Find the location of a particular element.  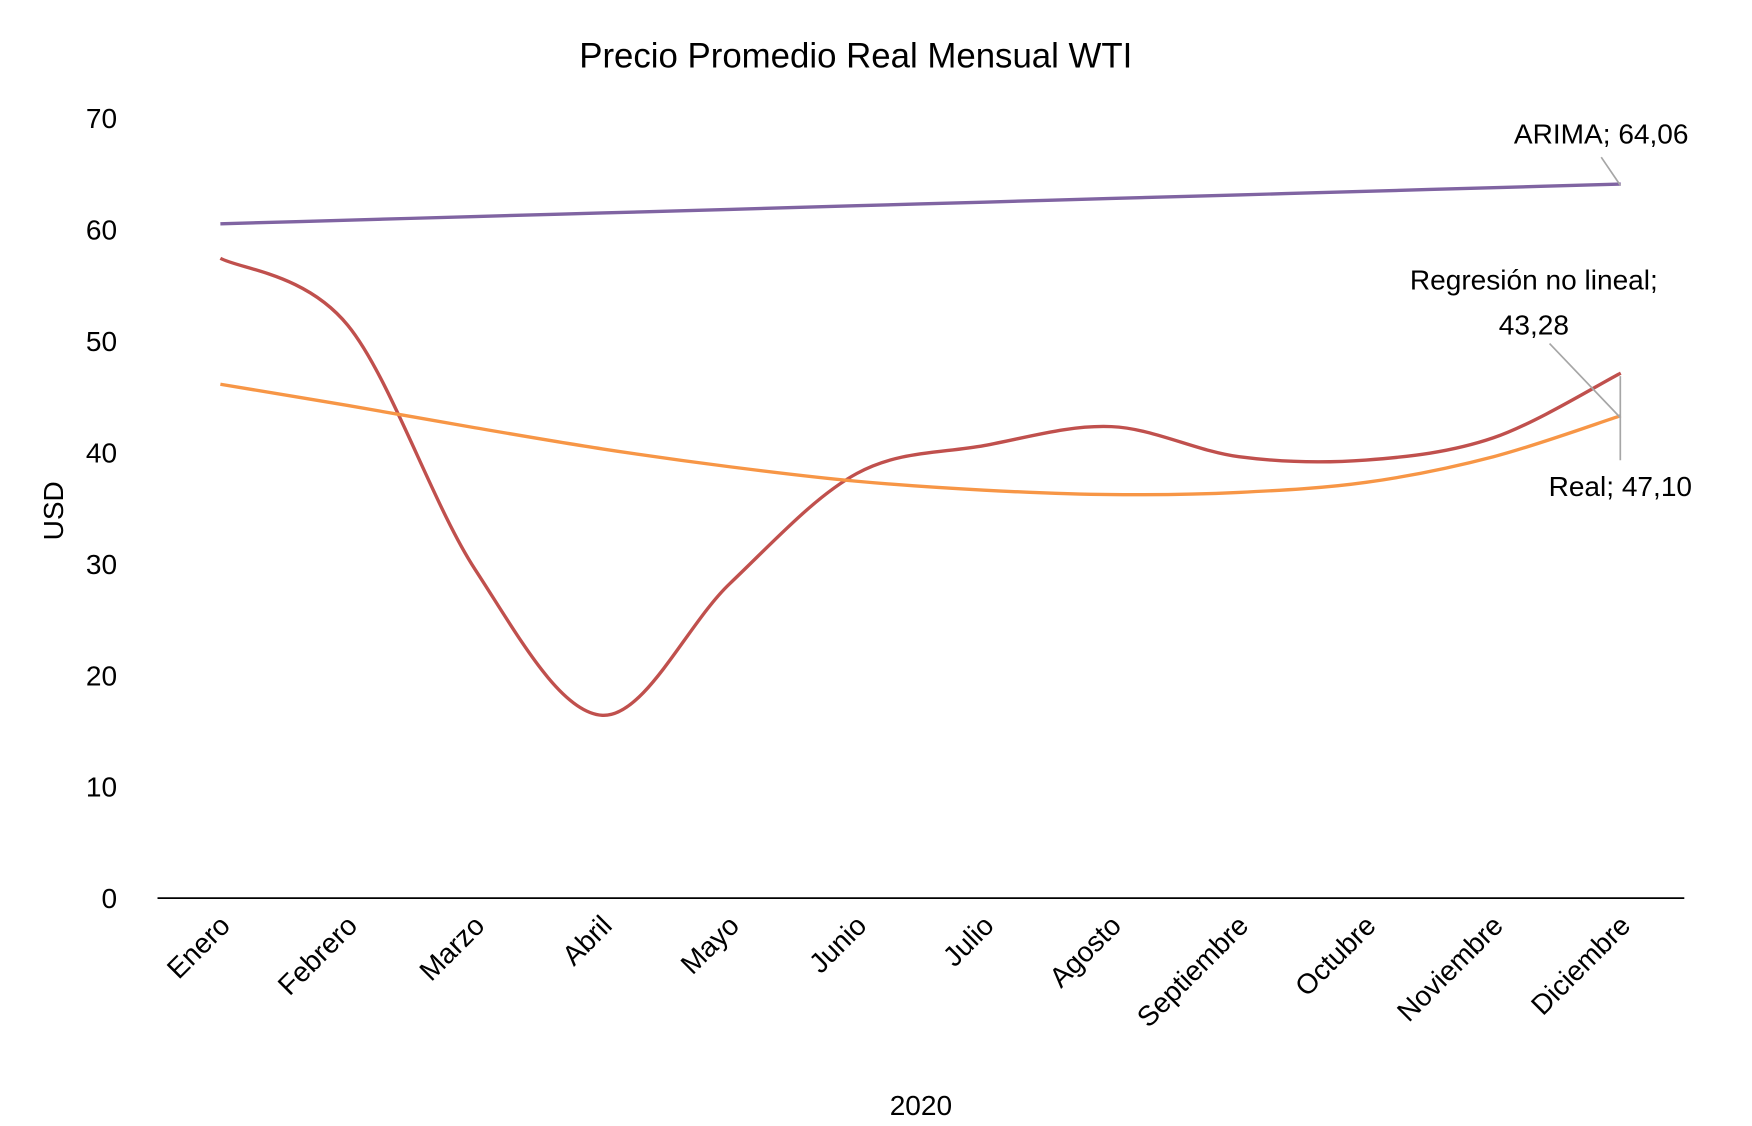

x-tick-label: Noviembre is located at coordinates (1450, 969).